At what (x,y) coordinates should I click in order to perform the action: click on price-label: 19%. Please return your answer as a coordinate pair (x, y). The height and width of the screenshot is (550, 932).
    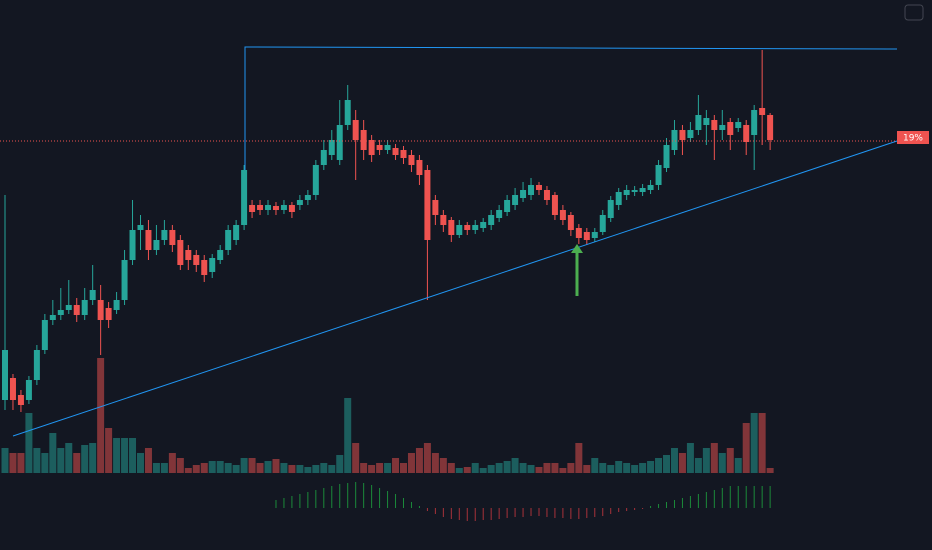
    Looking at the image, I should click on (913, 139).